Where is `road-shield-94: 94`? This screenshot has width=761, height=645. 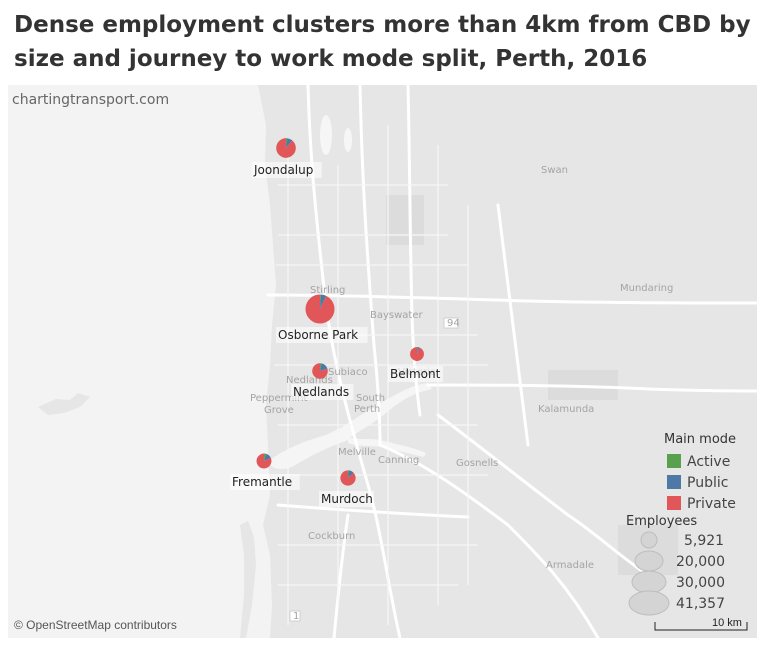 road-shield-94: 94 is located at coordinates (451, 323).